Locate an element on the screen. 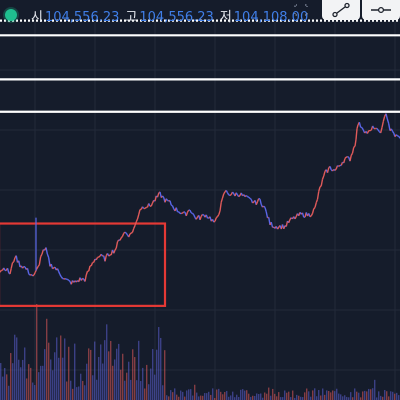  crosshair-tool-button is located at coordinates (301, 10).